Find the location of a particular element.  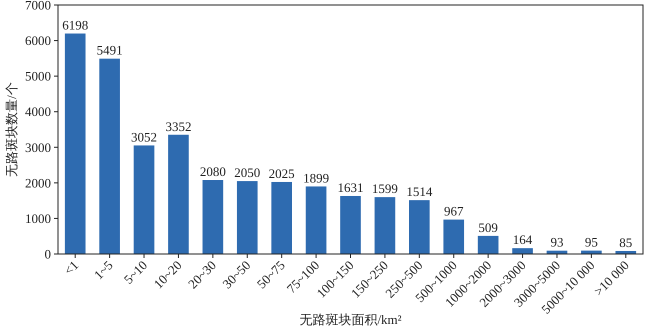

y-tick-label: 6000 is located at coordinates (38, 40).